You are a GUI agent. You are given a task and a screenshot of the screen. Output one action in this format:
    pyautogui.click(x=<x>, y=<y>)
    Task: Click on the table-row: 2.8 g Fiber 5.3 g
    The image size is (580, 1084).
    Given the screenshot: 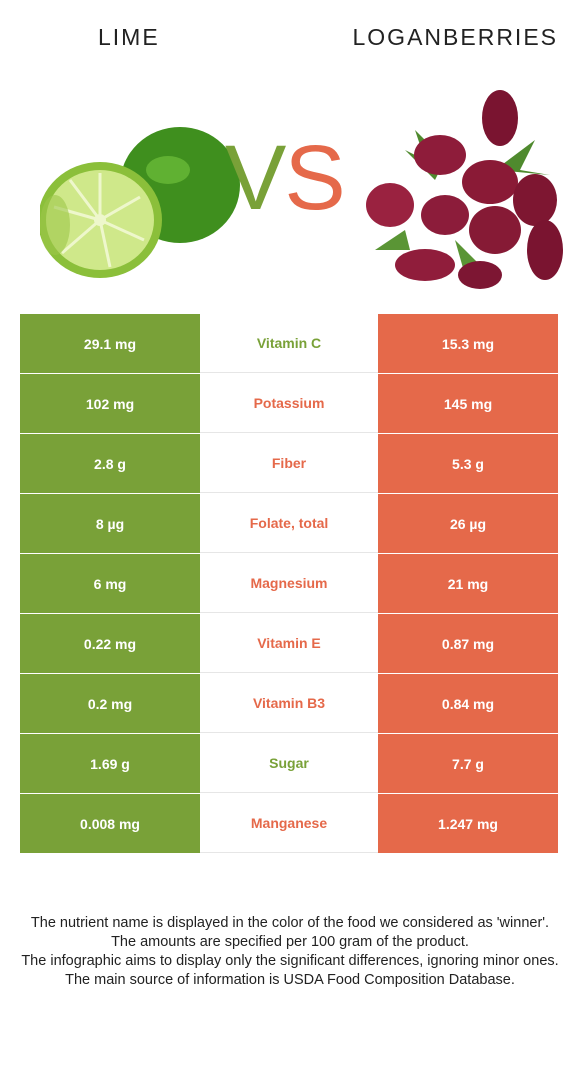 What is the action you would take?
    pyautogui.click(x=289, y=464)
    